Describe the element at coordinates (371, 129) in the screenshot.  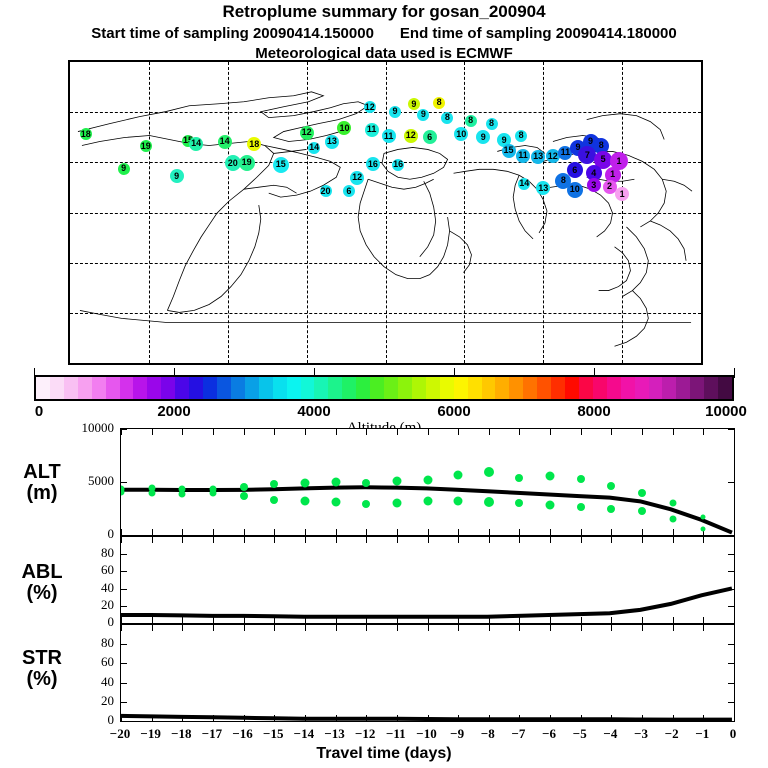
I see `plume-marker-label: 11` at that location.